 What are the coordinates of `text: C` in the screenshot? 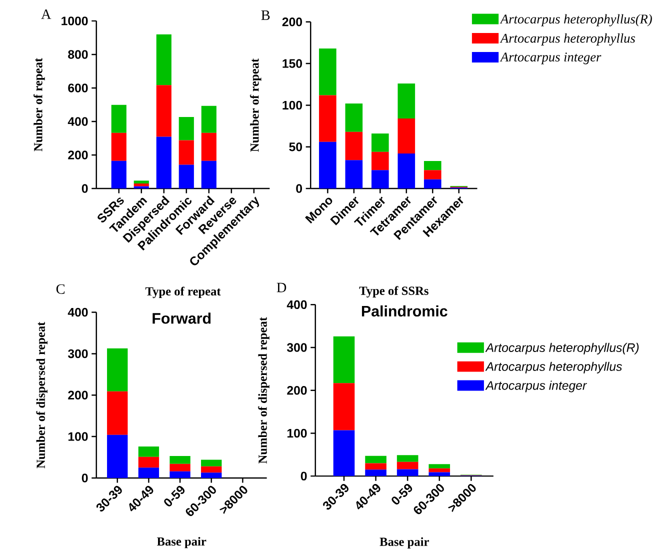 It's located at (60, 289).